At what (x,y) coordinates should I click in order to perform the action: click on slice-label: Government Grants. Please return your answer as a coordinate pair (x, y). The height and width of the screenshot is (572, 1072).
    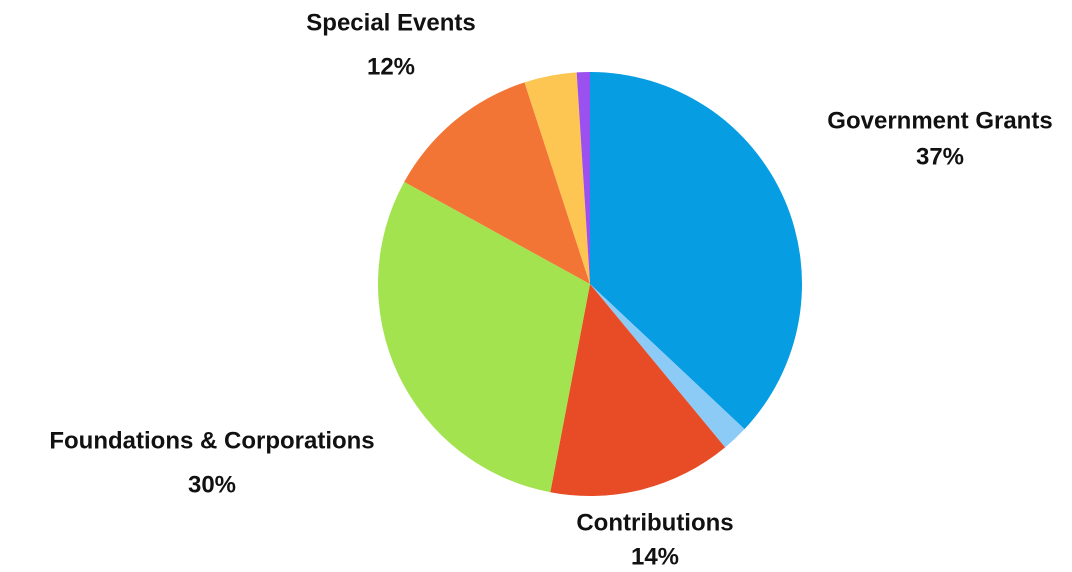
    Looking at the image, I should click on (939, 120).